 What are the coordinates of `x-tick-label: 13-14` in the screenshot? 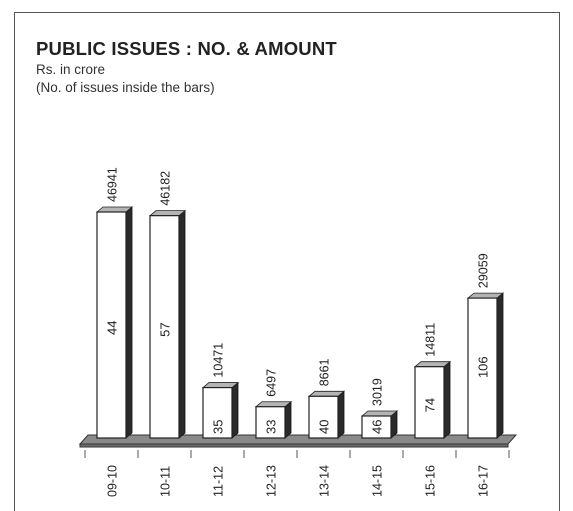 It's located at (325, 481).